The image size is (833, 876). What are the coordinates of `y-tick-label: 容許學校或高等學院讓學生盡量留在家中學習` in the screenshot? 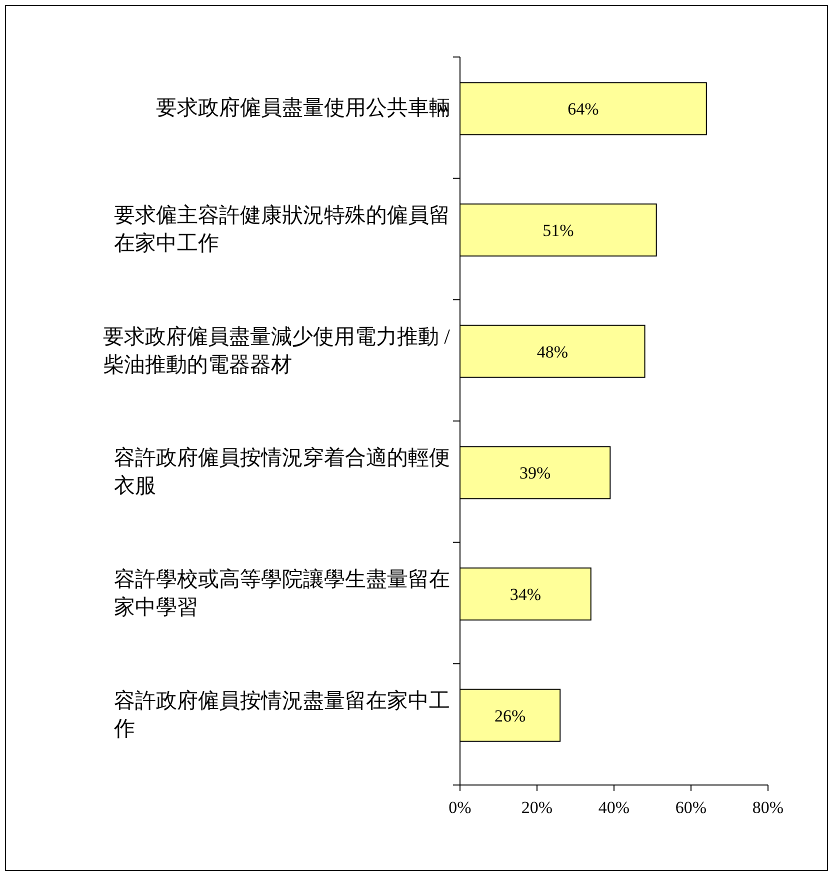 It's located at (282, 593).